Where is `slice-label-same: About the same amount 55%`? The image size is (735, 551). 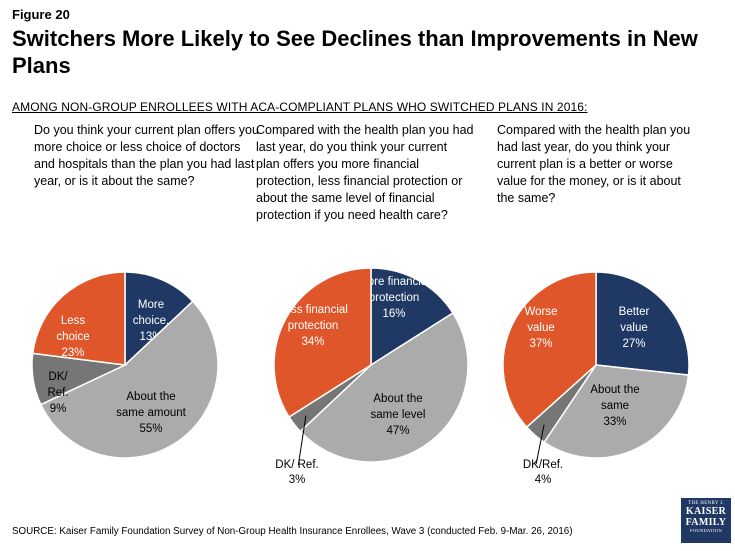 slice-label-same: About the same amount 55% is located at coordinates (151, 413).